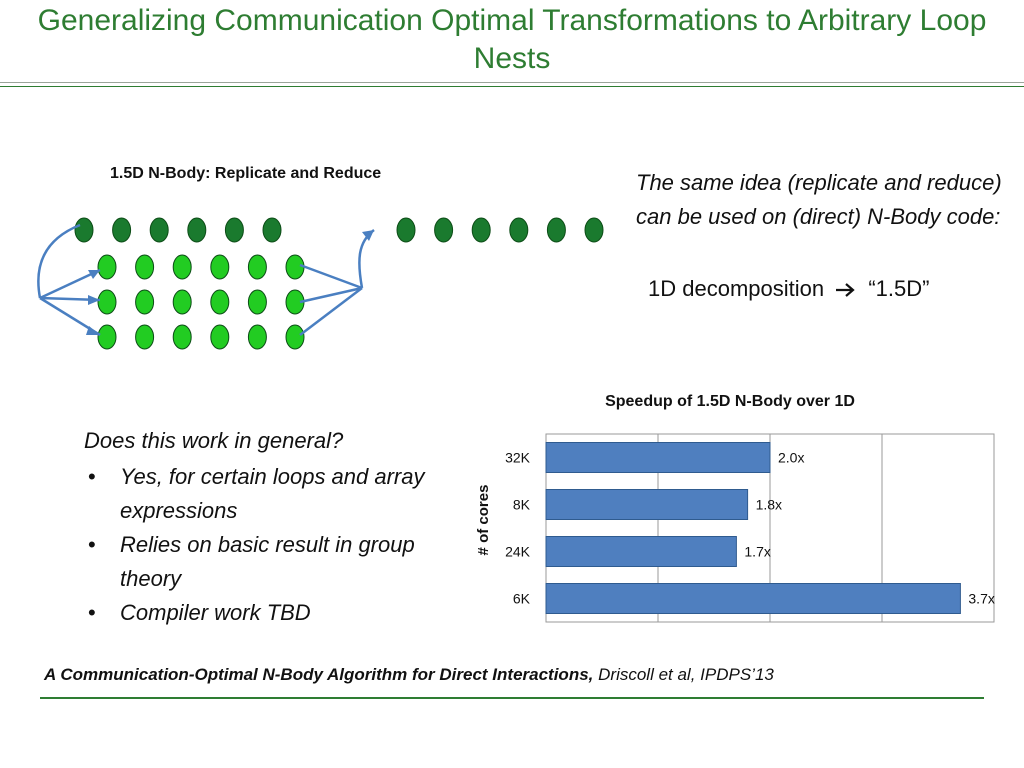  What do you see at coordinates (483, 520) in the screenshot?
I see `chart-ylabel: # of cores` at bounding box center [483, 520].